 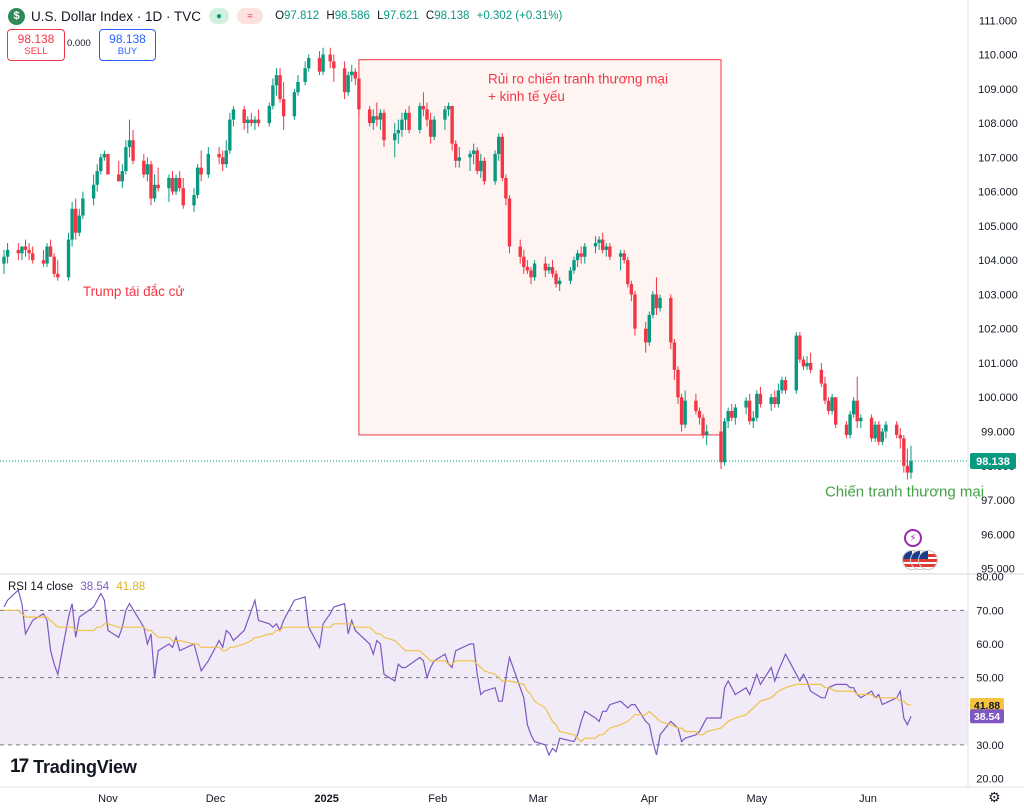 I want to click on tradingview-logo: 17 TradingView, so click(x=73, y=767).